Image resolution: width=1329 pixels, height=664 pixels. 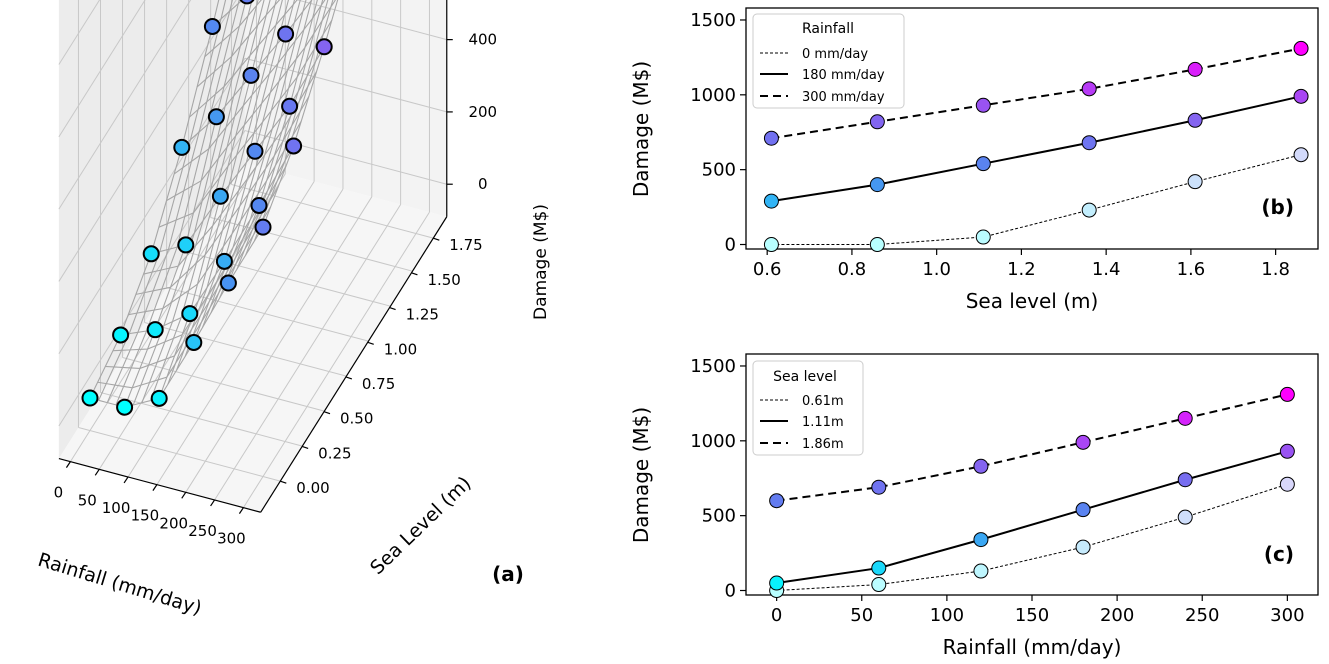 What do you see at coordinates (936, 269) in the screenshot?
I see `panel-b-x-tick-label: 1.0` at bounding box center [936, 269].